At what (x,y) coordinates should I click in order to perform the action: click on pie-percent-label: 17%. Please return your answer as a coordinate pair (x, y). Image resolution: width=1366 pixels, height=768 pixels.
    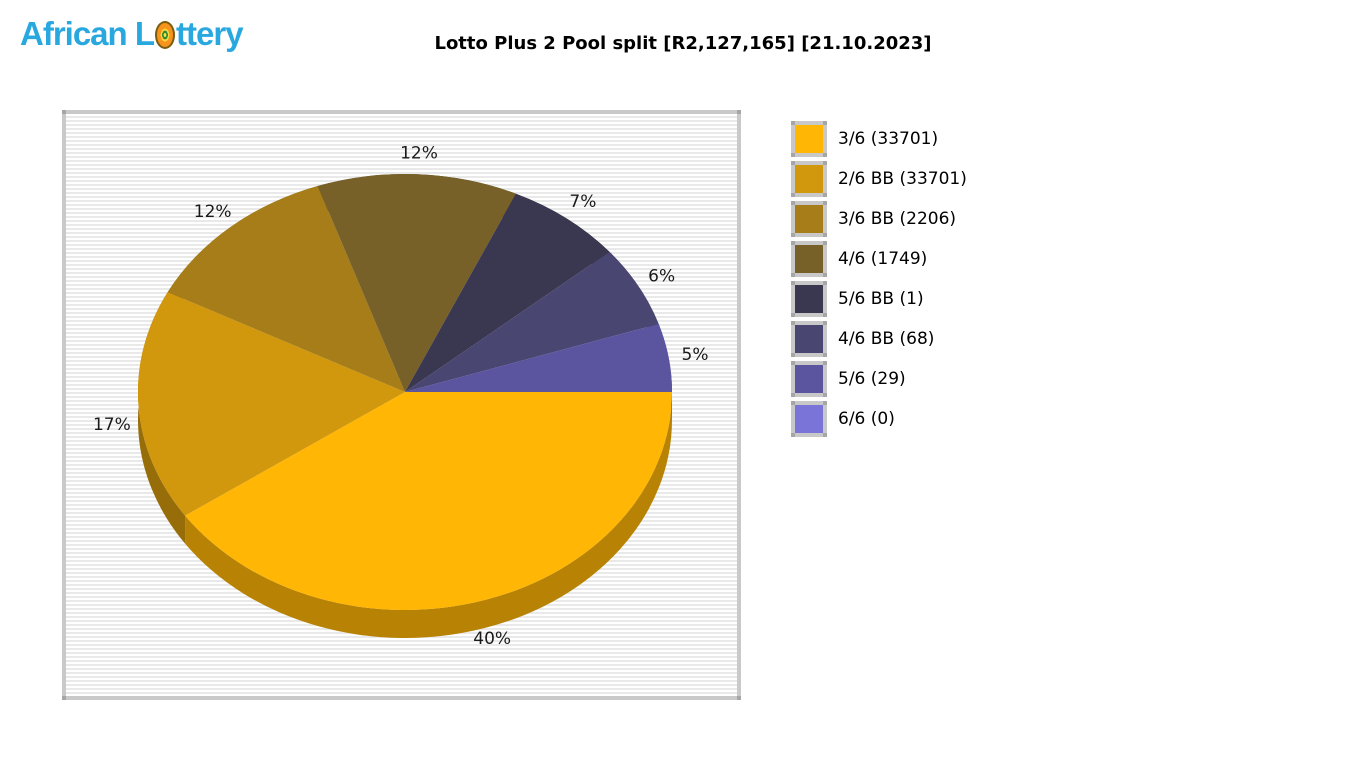
    Looking at the image, I should click on (112, 425).